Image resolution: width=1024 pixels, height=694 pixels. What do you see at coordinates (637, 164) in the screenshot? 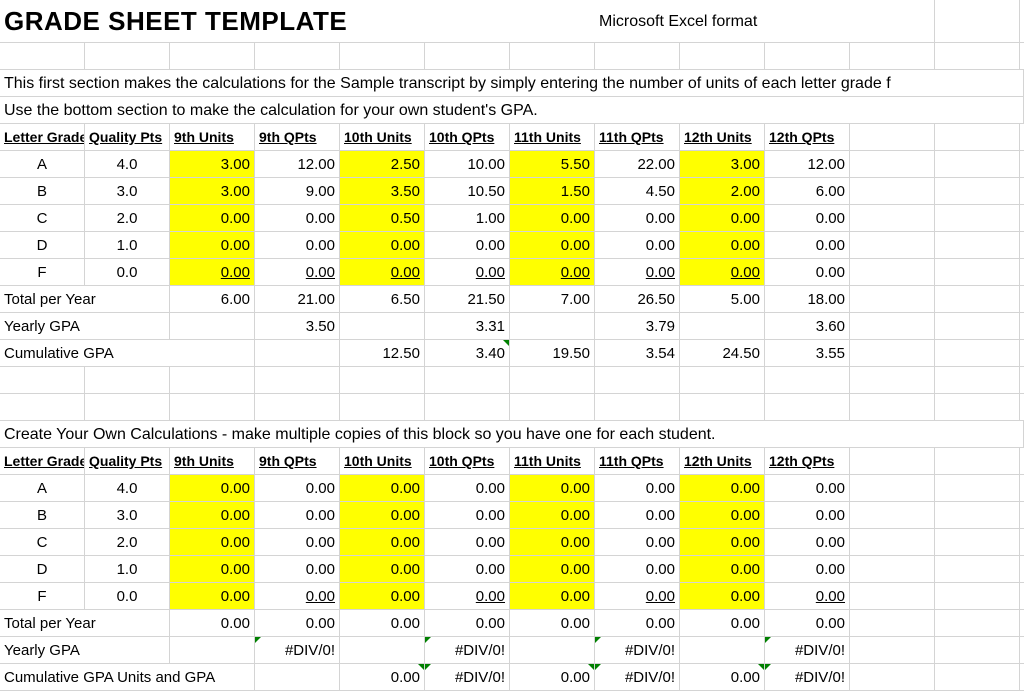
I see `sample-qpts-cell: 22.00` at bounding box center [637, 164].